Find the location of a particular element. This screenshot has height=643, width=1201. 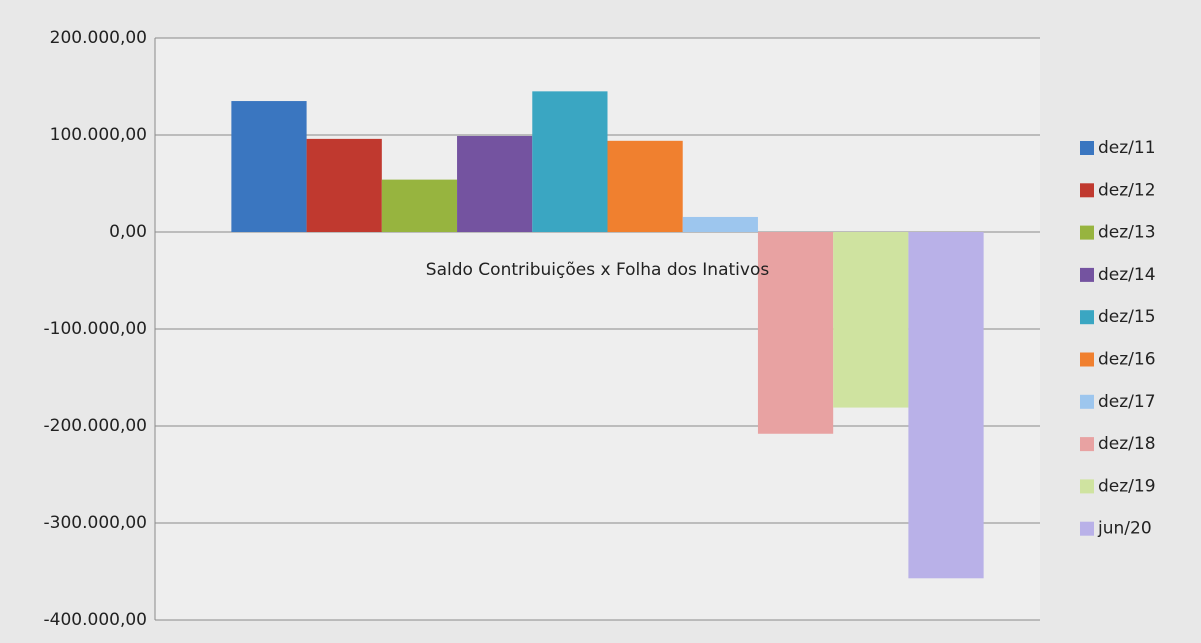

y-tick-label: -300.000,00 is located at coordinates (95, 523).